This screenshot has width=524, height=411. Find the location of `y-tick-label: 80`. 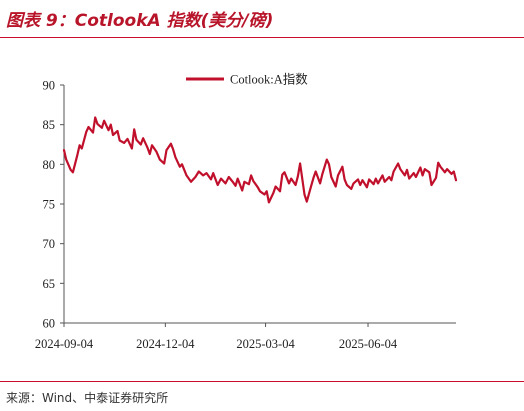

y-tick-label: 80 is located at coordinates (49, 165).